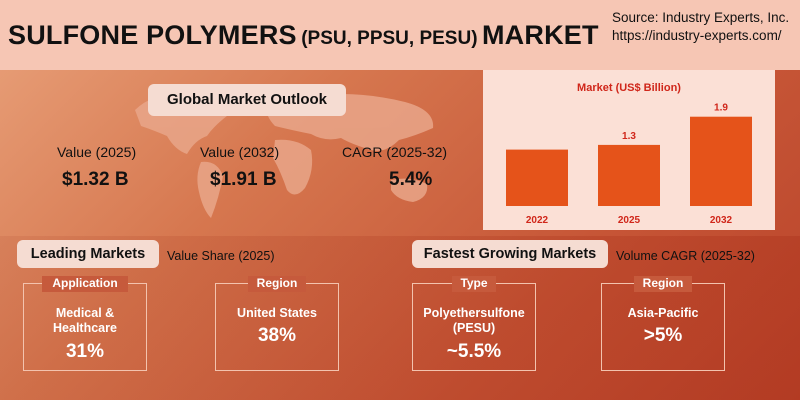 The width and height of the screenshot is (800, 400). Describe the element at coordinates (277, 335) in the screenshot. I see `region-box-leading-value: 38%` at that location.